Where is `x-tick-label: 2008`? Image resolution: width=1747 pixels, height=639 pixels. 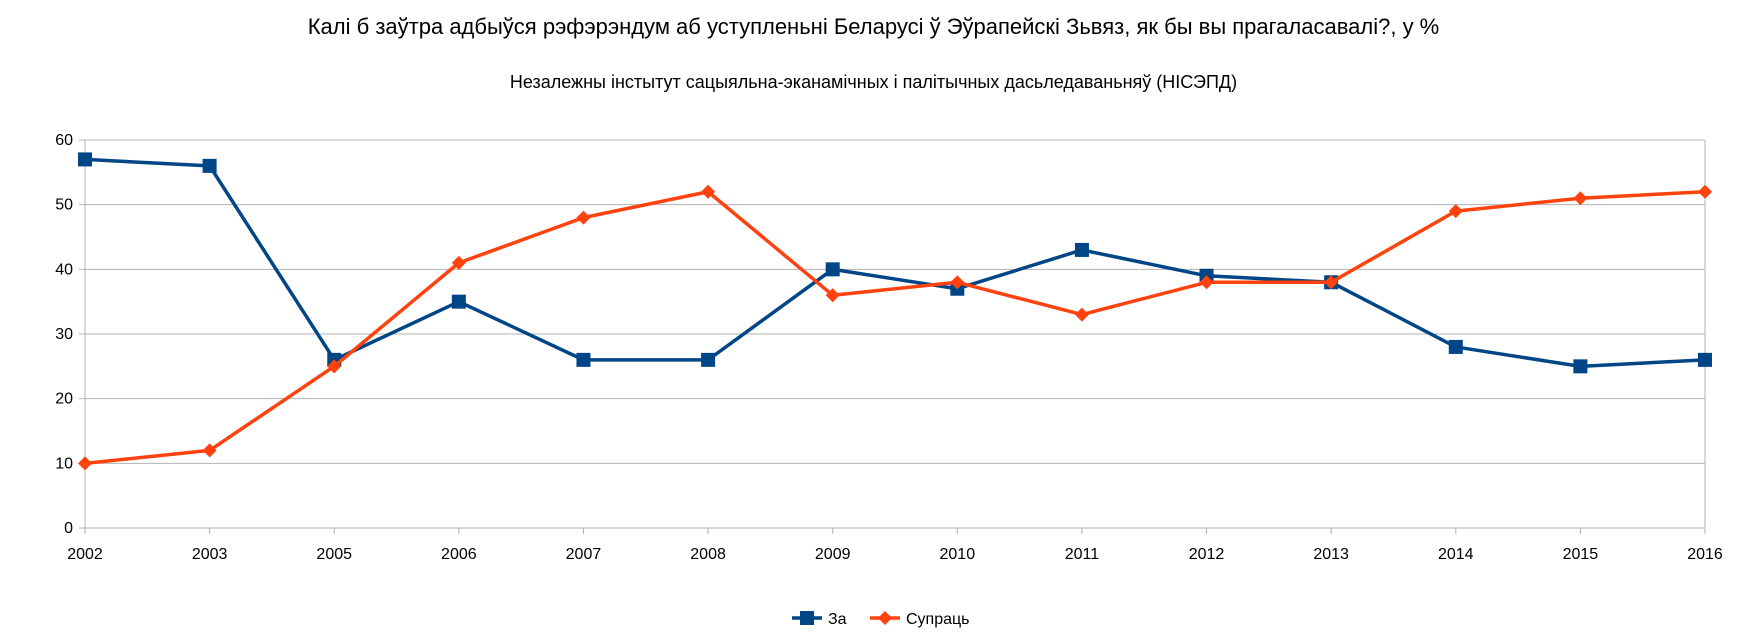
x-tick-label: 2008 is located at coordinates (708, 554).